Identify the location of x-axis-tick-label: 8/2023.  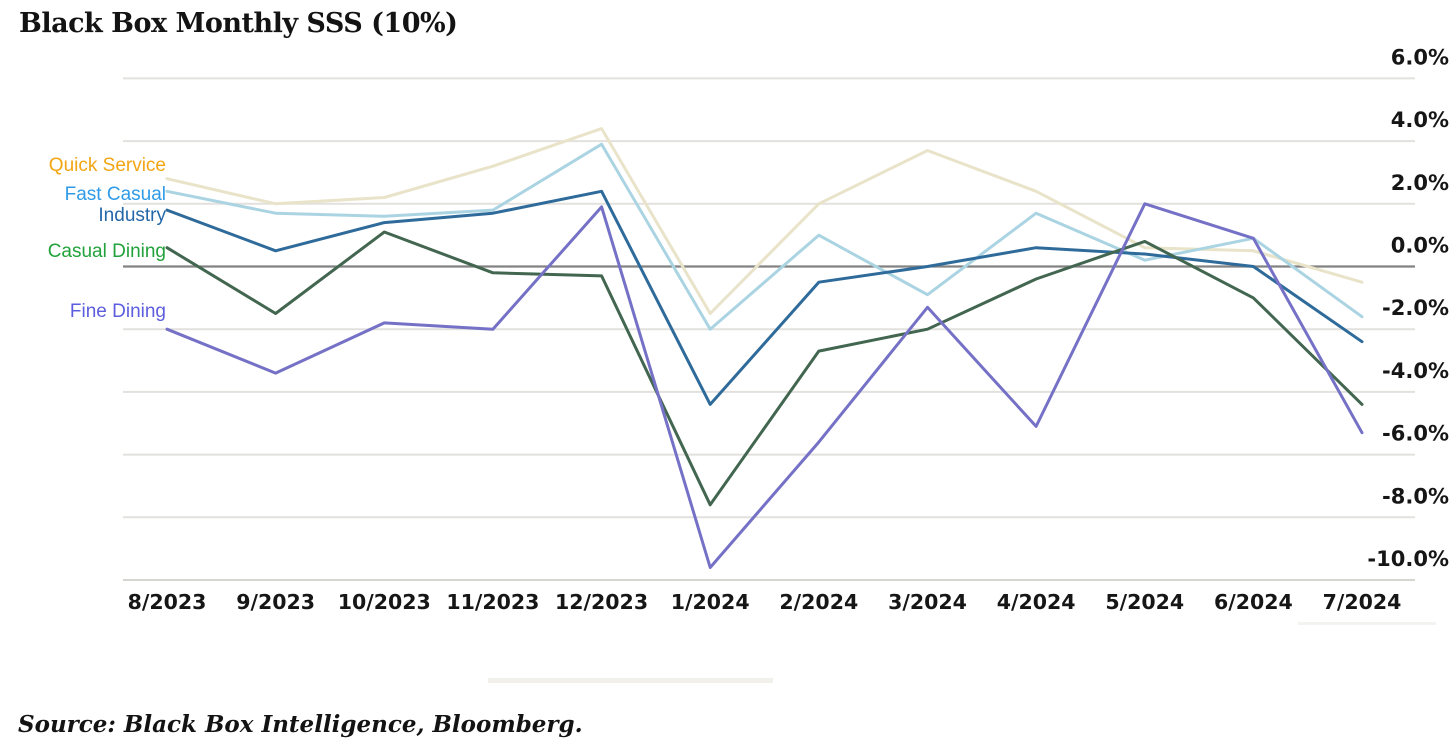
(167, 602).